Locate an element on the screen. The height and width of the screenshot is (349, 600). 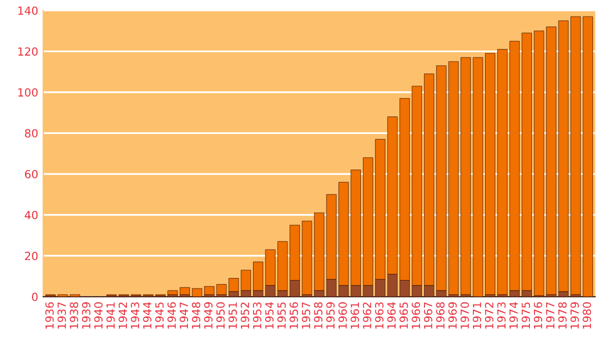
x-tick-label: 1936 is located at coordinates (49, 315).